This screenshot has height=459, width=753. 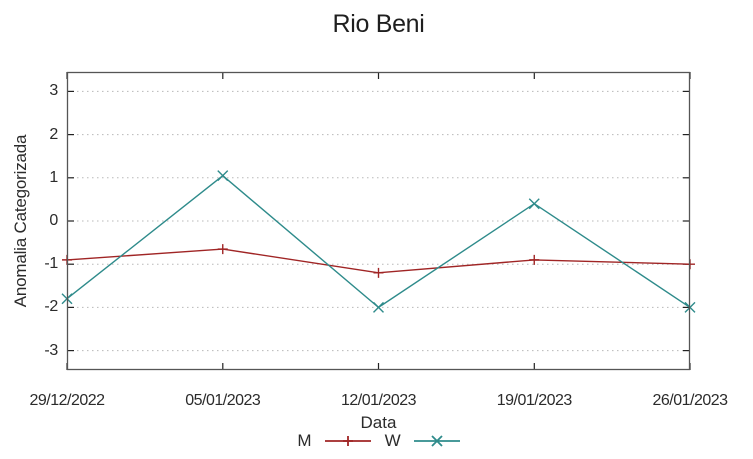 I want to click on y-tick-label: -1, so click(x=51, y=264).